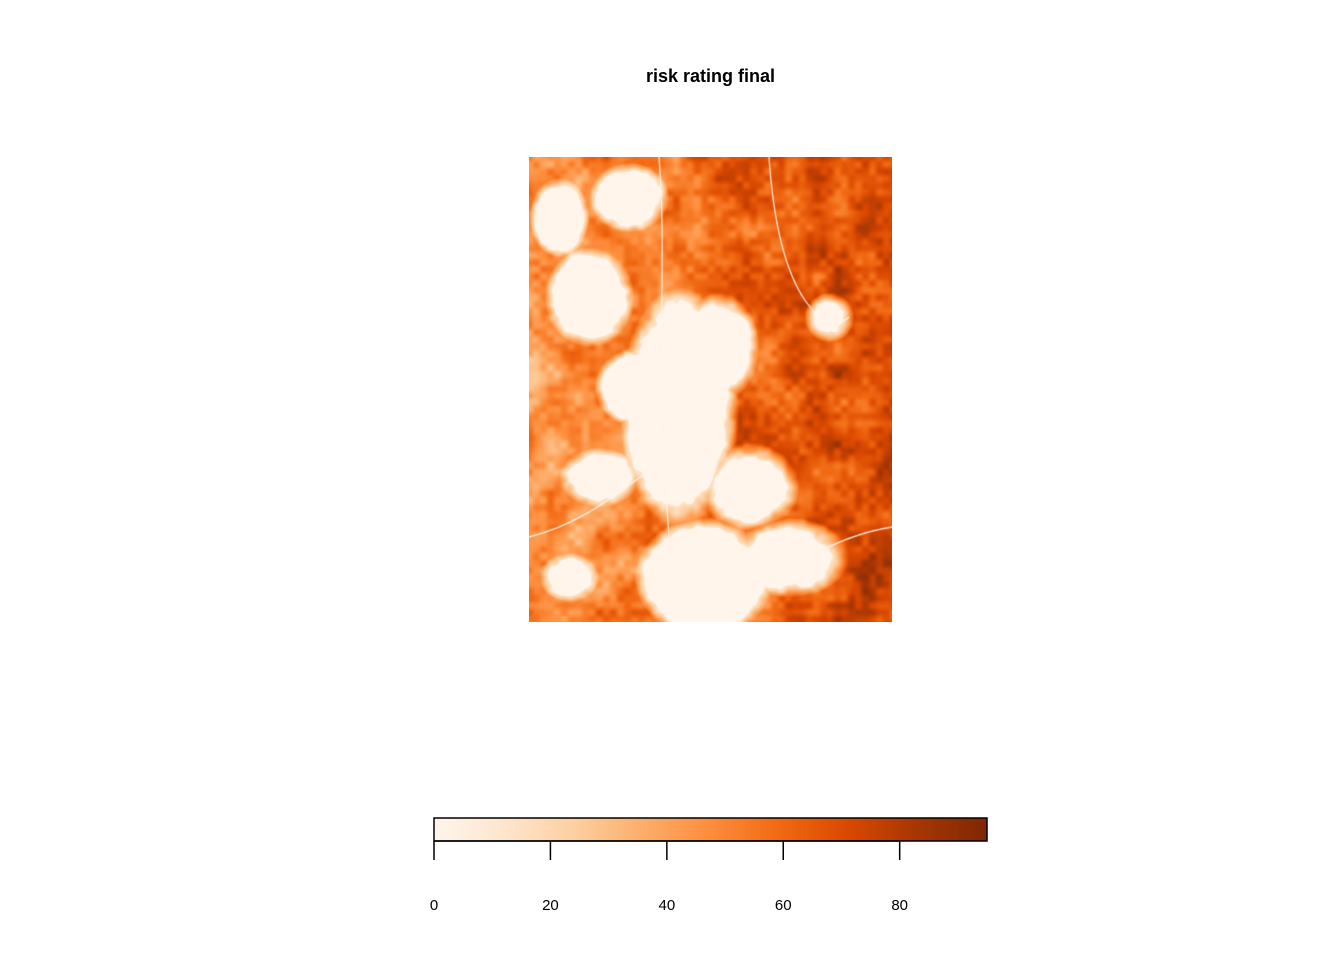 This screenshot has height=960, width=1344. Describe the element at coordinates (783, 905) in the screenshot. I see `legend-tick-label: 60` at that location.